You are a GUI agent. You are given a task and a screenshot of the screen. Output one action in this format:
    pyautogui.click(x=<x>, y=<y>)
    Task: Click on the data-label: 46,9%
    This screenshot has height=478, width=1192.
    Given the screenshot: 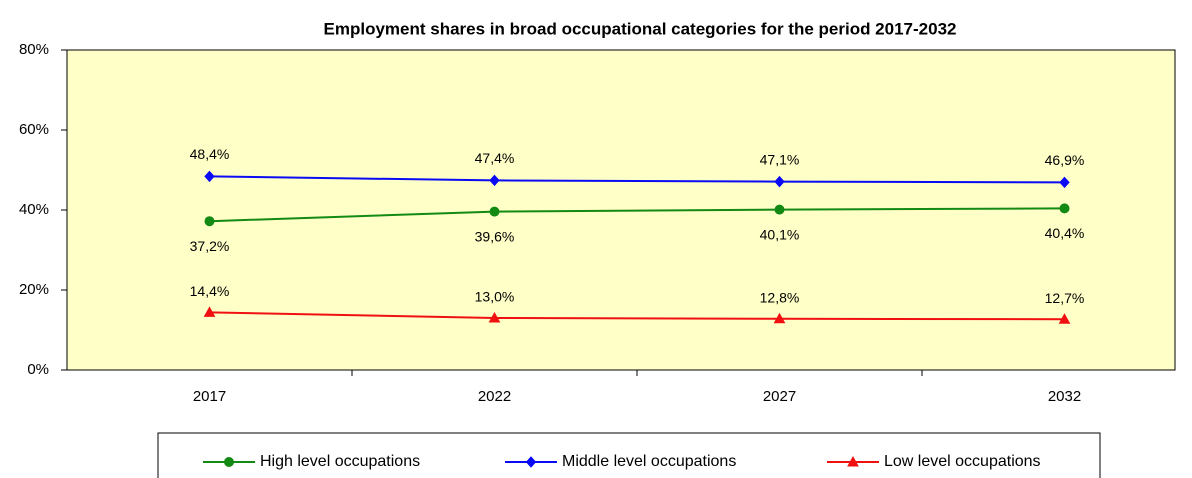 What is the action you would take?
    pyautogui.click(x=1065, y=160)
    